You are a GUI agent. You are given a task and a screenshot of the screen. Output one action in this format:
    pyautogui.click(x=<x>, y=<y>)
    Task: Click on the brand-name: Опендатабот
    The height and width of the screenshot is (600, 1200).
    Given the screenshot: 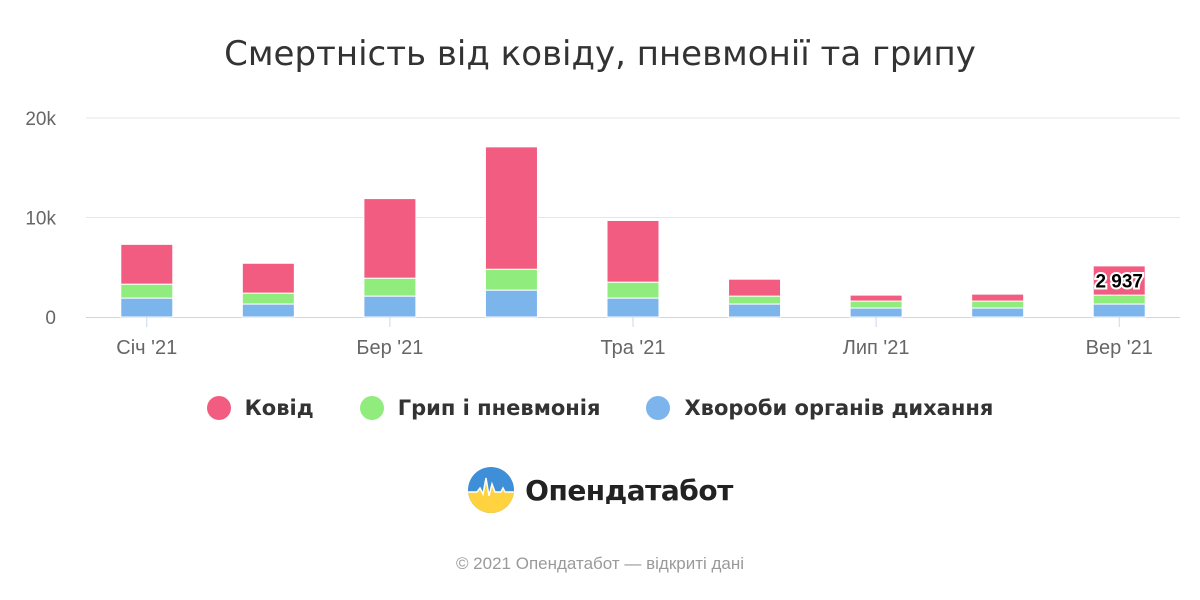 What is the action you would take?
    pyautogui.click(x=629, y=490)
    